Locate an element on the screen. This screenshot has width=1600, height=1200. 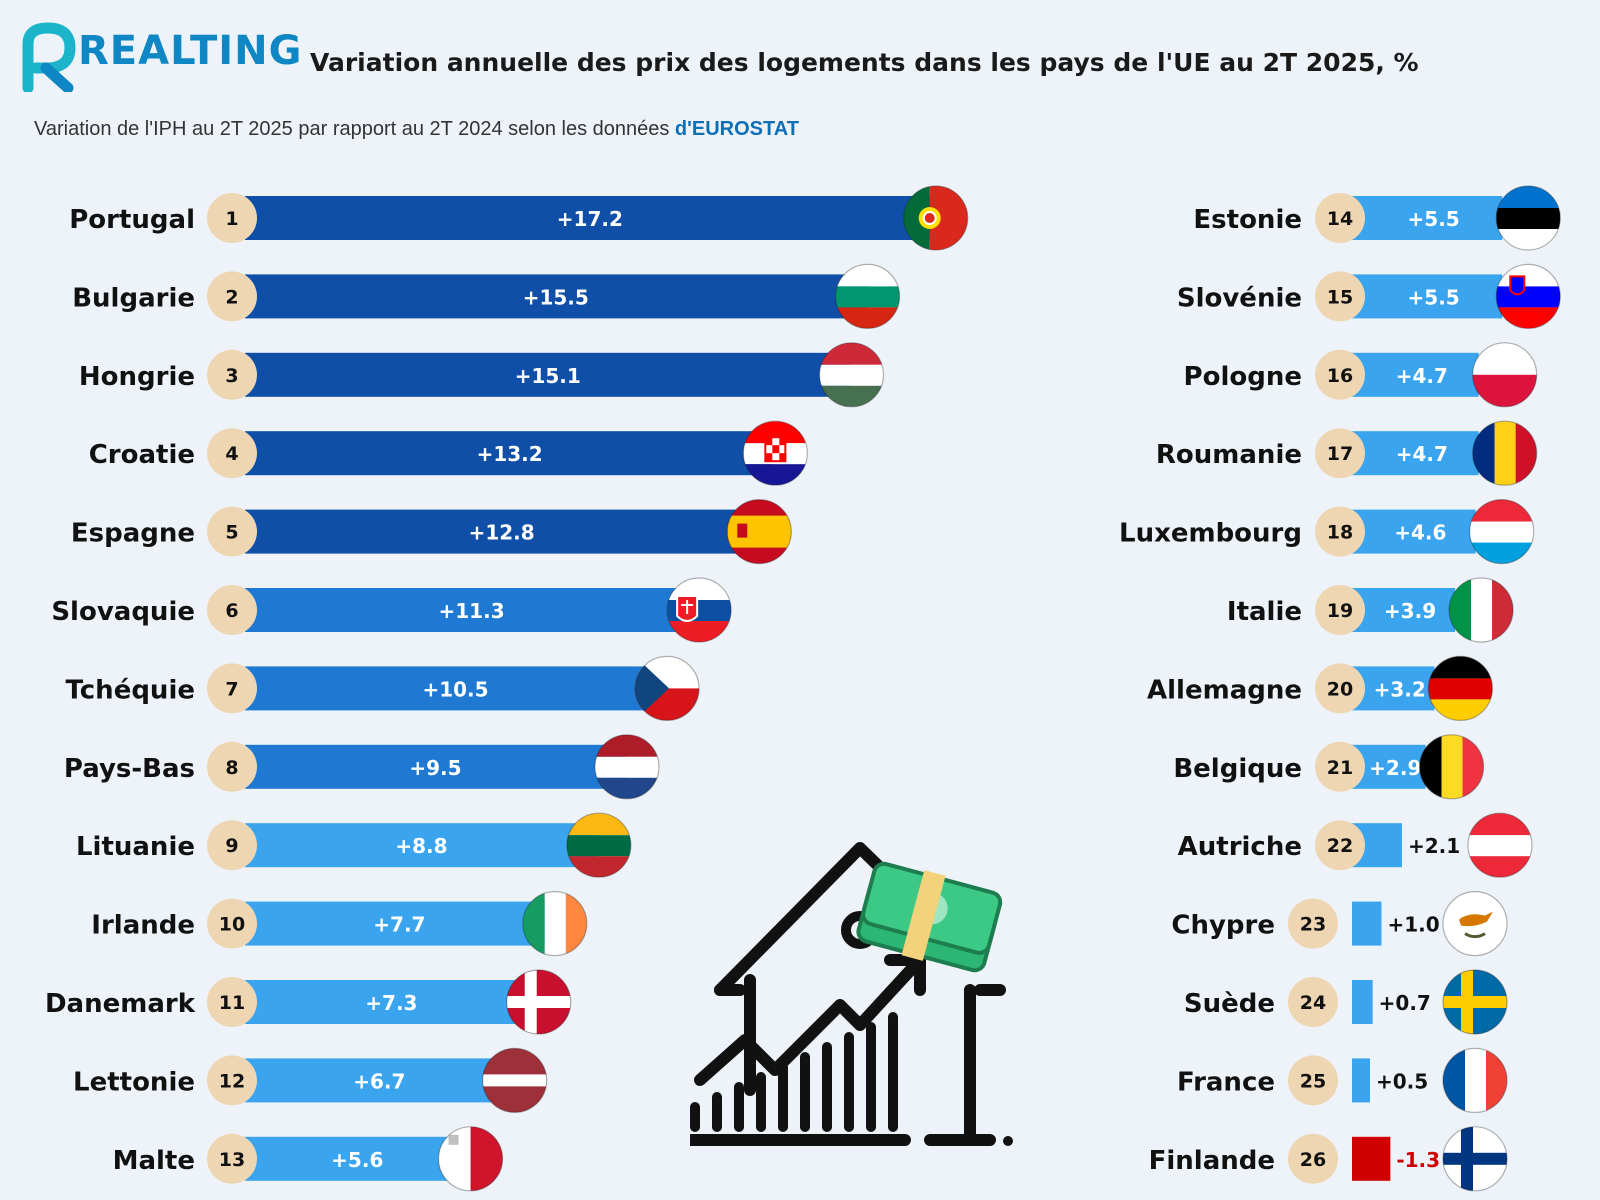
chart-row: Malte 13 +5.6 is located at coordinates (308, 1159).